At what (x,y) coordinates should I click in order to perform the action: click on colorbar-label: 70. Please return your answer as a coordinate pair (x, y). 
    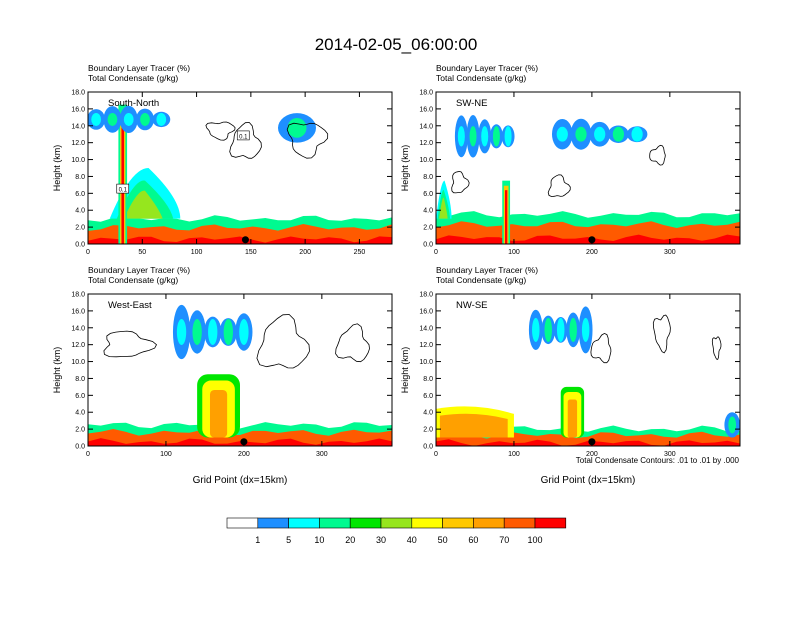
    Looking at the image, I should click on (504, 540).